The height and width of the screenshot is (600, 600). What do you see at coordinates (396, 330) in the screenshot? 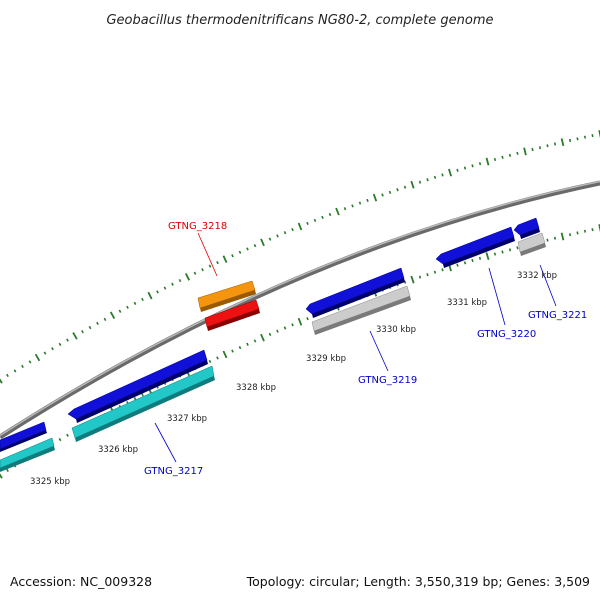
I see `tick-label-3330: 3330 kbp` at bounding box center [396, 330].